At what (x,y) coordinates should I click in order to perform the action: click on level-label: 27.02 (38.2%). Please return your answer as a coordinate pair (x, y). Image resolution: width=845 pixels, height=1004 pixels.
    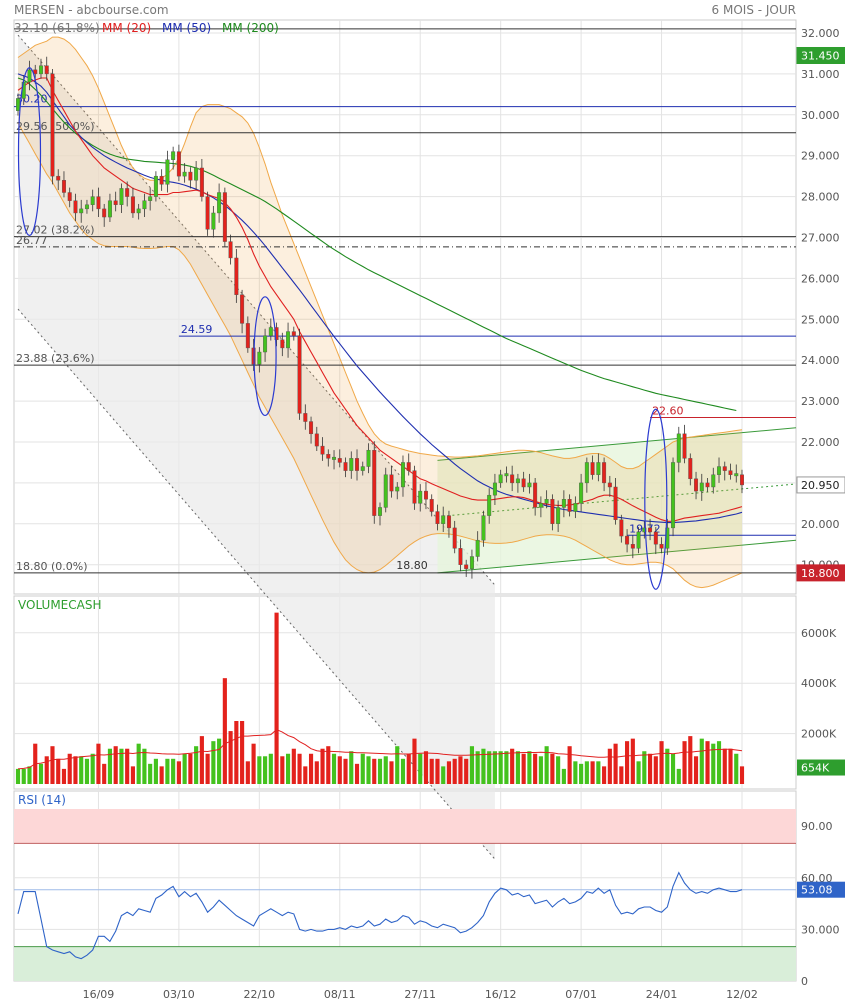
    Looking at the image, I should click on (55, 230).